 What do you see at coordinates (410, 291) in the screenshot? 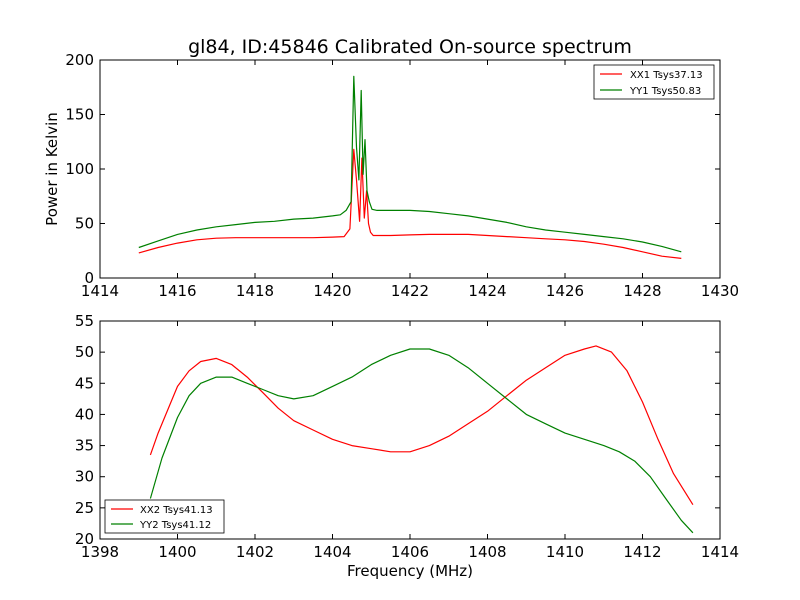
I see `top-xtick-label: 1422` at bounding box center [410, 291].